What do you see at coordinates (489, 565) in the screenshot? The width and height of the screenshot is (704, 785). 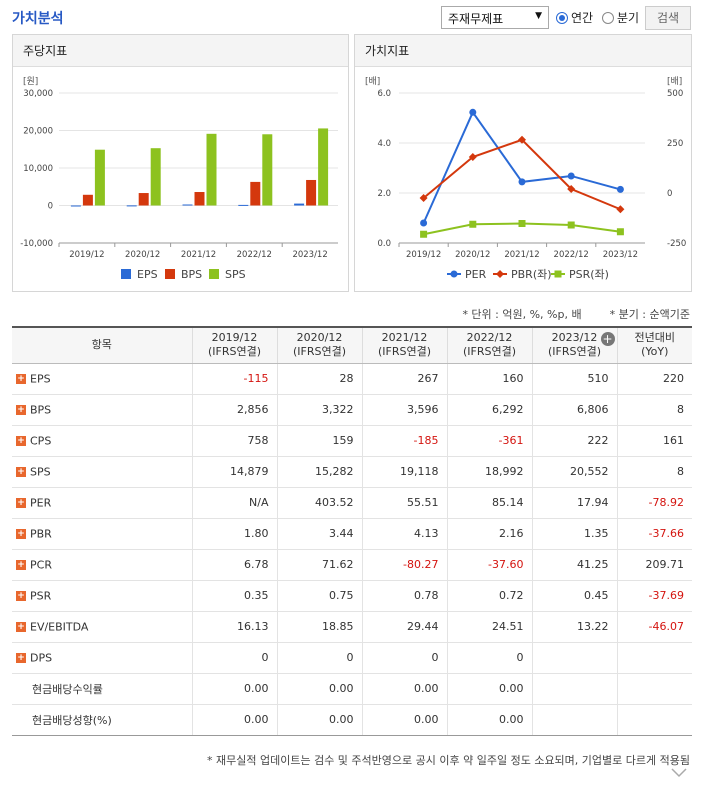 I see `table-cell: -37.60` at bounding box center [489, 565].